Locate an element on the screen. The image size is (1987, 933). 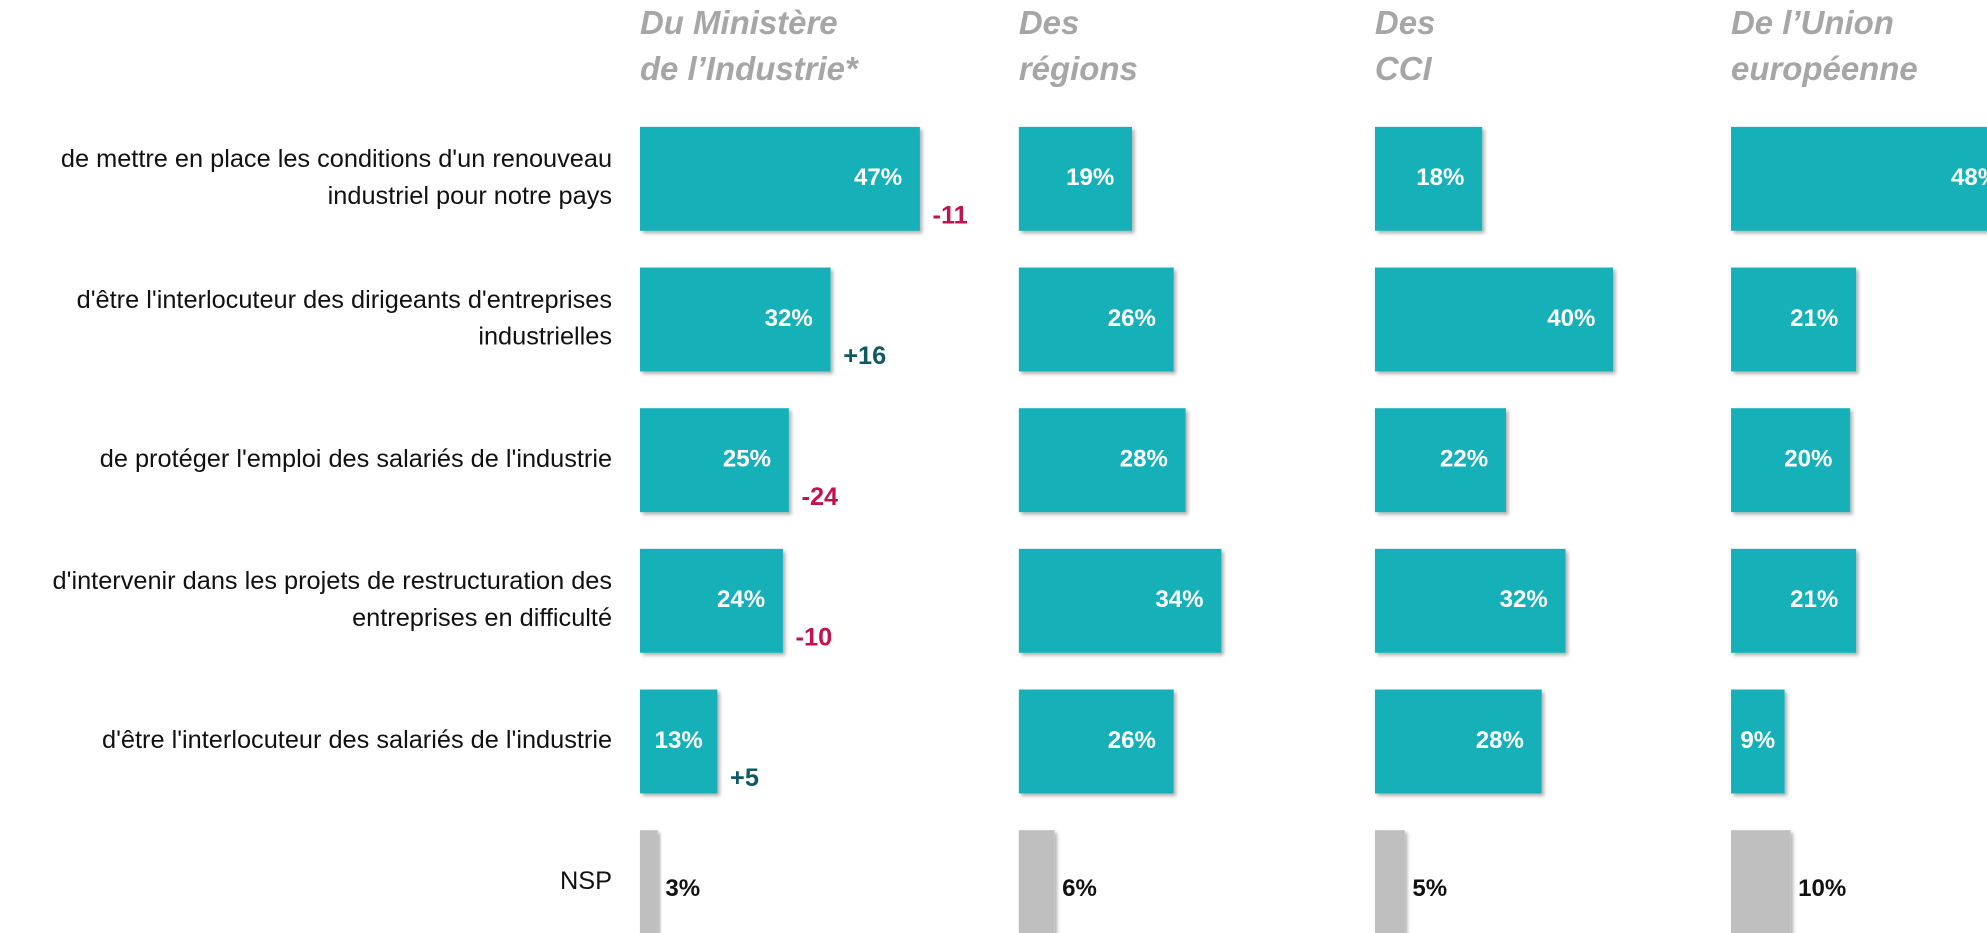
change-label: -10 is located at coordinates (814, 638).